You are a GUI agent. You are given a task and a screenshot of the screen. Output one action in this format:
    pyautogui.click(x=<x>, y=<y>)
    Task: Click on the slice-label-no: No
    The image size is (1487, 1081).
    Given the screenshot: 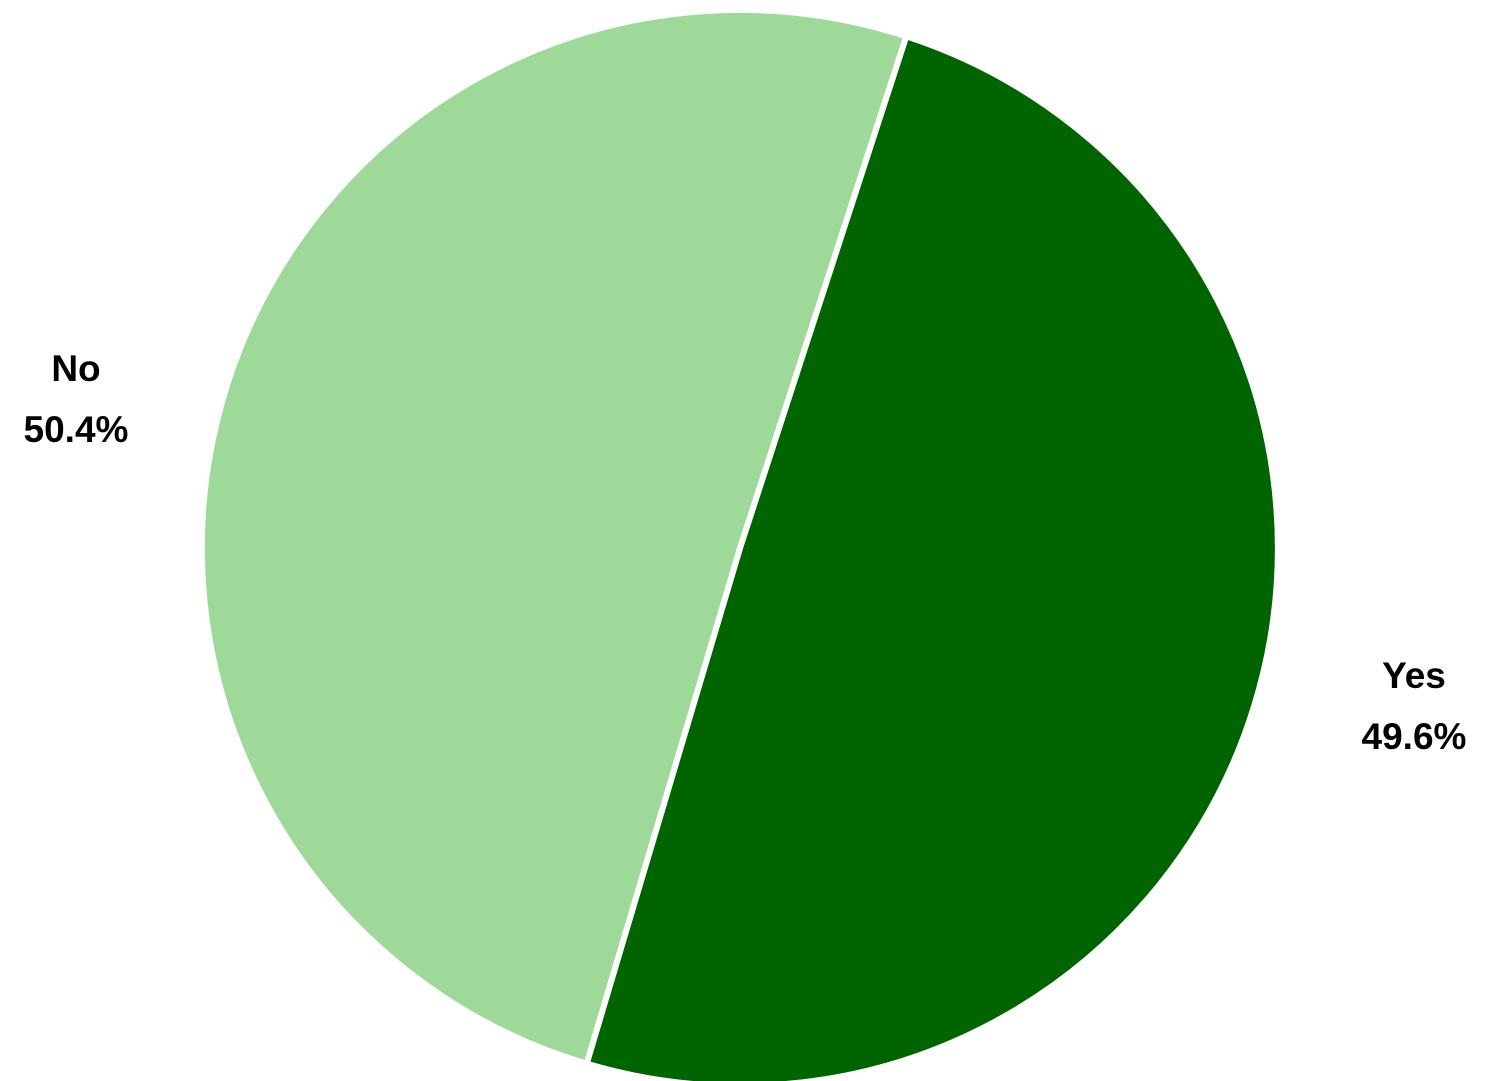 What is the action you would take?
    pyautogui.click(x=75, y=368)
    